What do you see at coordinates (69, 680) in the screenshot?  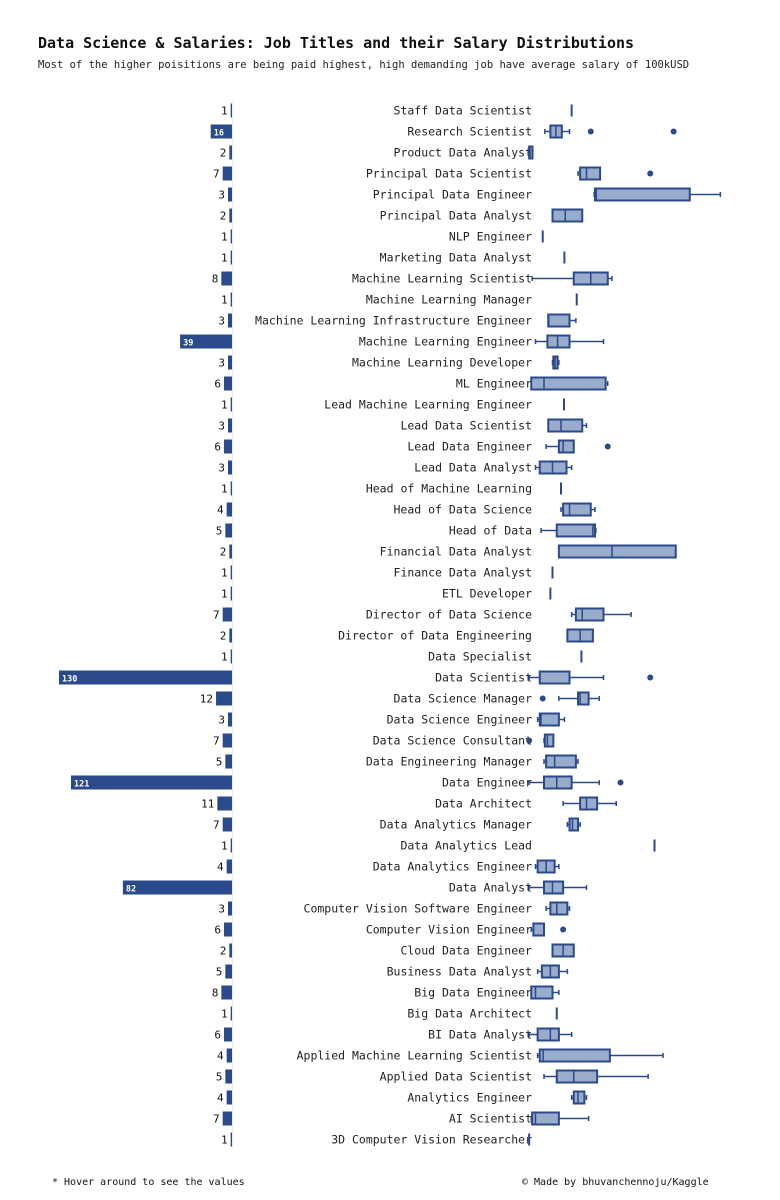 I see `count-label: 130` at bounding box center [69, 680].